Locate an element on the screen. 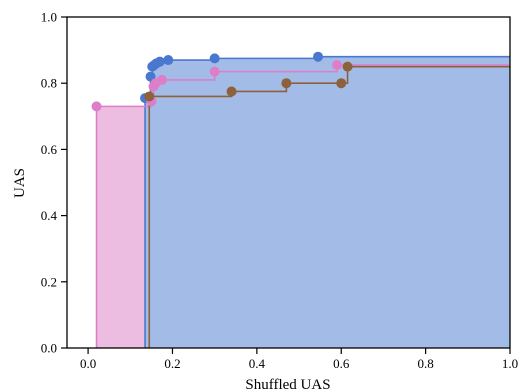  x-tick-label-4: 0.8 is located at coordinates (425, 363).